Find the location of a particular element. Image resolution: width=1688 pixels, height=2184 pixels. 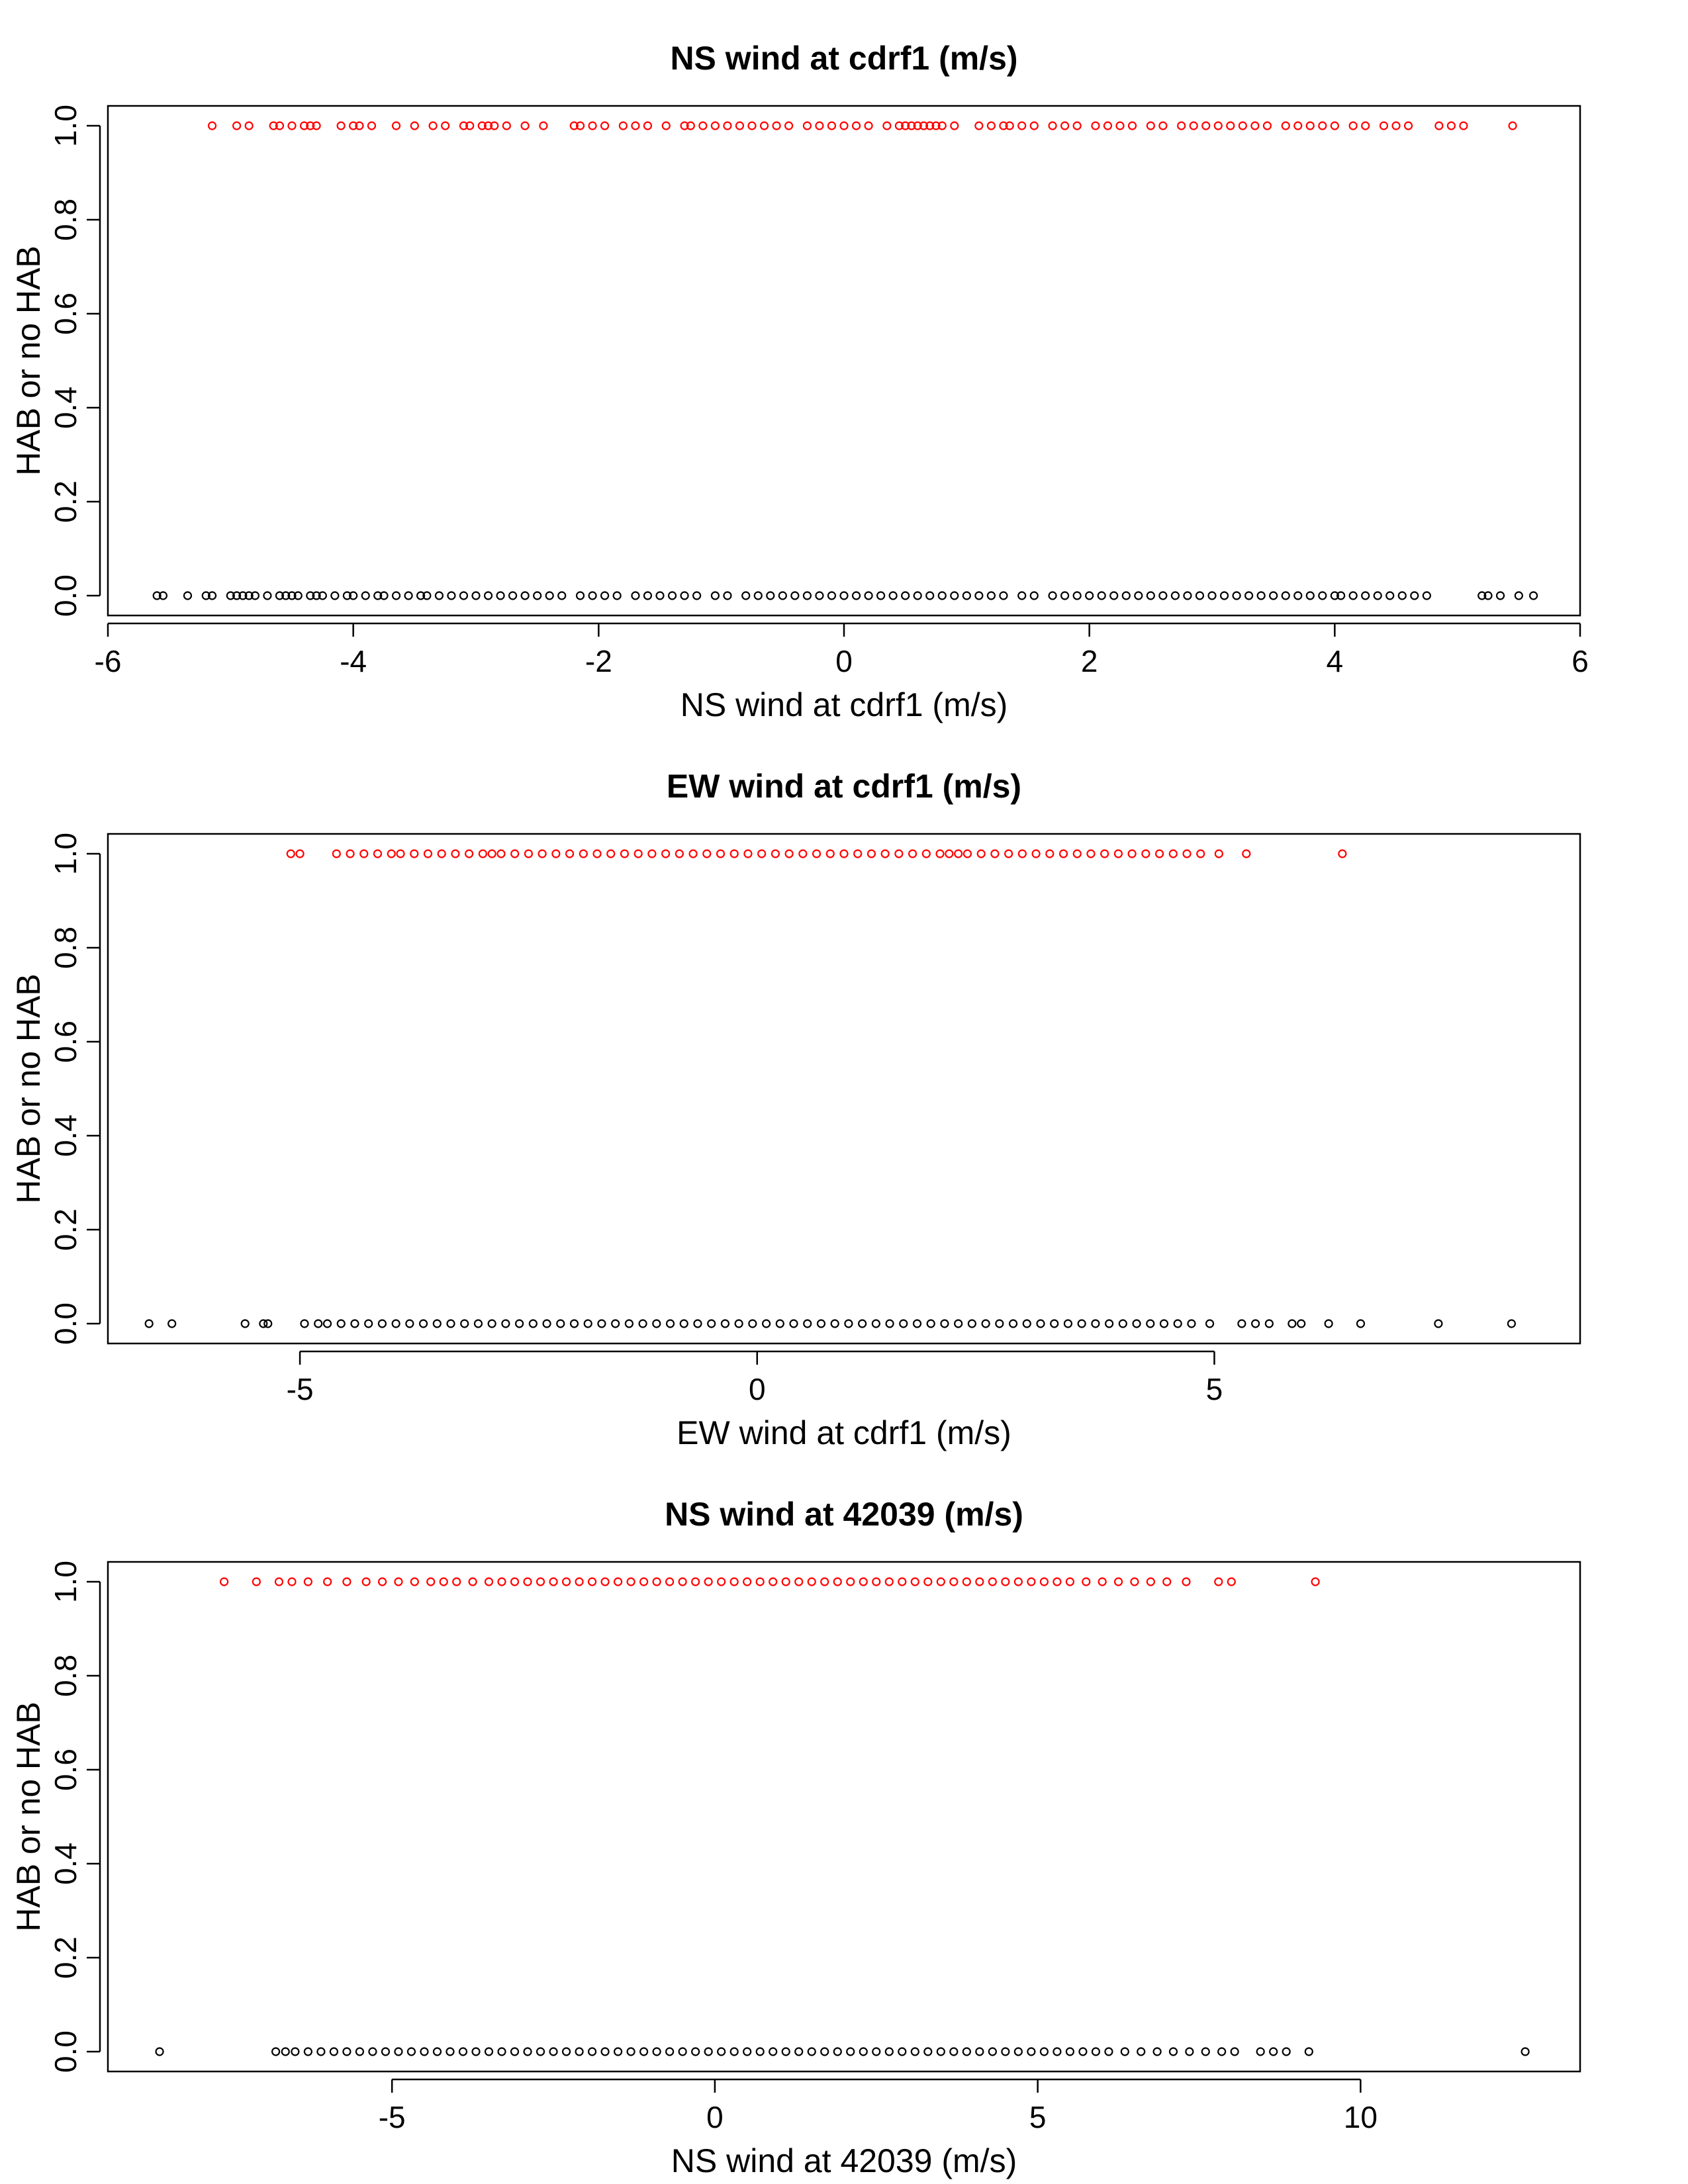

x-tick-label: -2 is located at coordinates (598, 661).